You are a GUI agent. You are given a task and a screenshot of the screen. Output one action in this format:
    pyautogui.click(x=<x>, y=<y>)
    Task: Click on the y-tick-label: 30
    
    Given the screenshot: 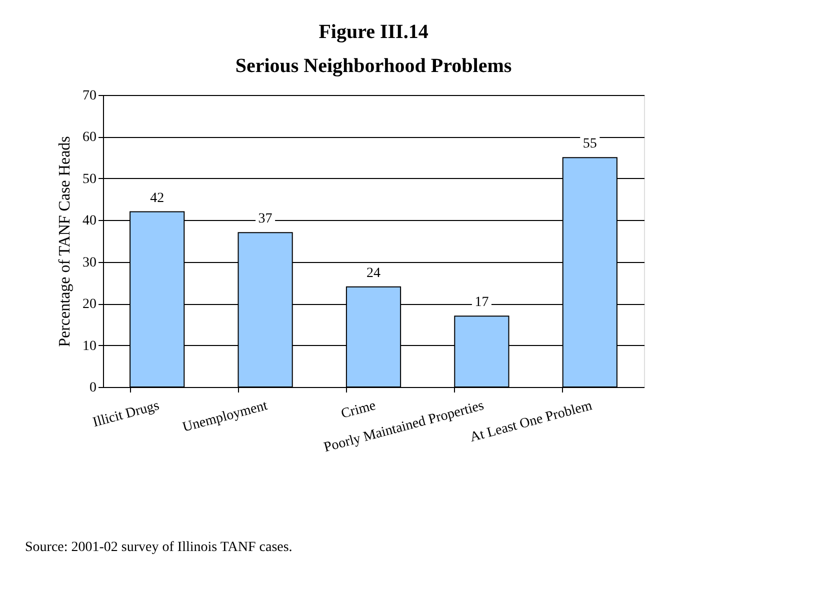 What is the action you would take?
    pyautogui.click(x=89, y=262)
    